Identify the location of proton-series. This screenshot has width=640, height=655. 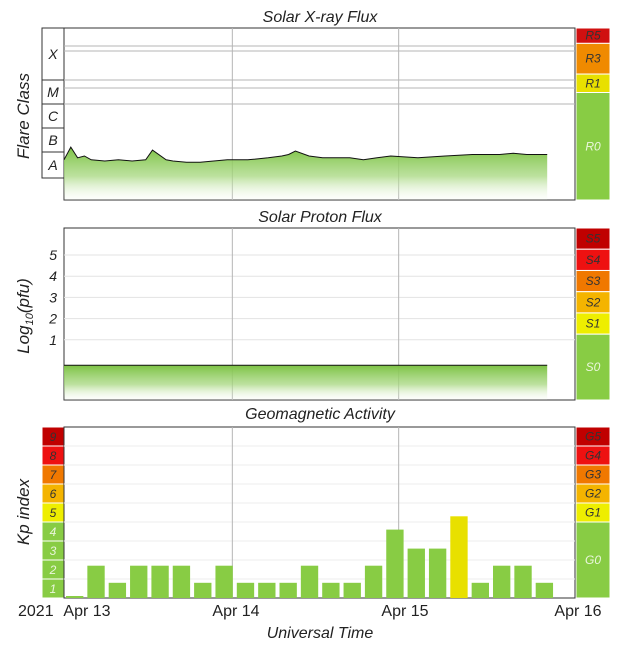
(306, 382).